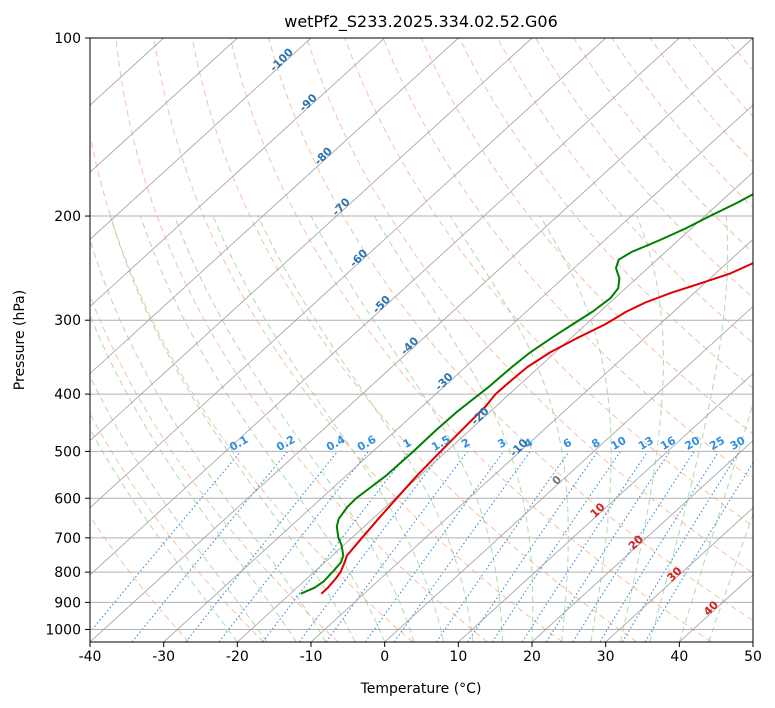 The image size is (775, 708). I want to click on x-tick-label: 30, so click(606, 657).